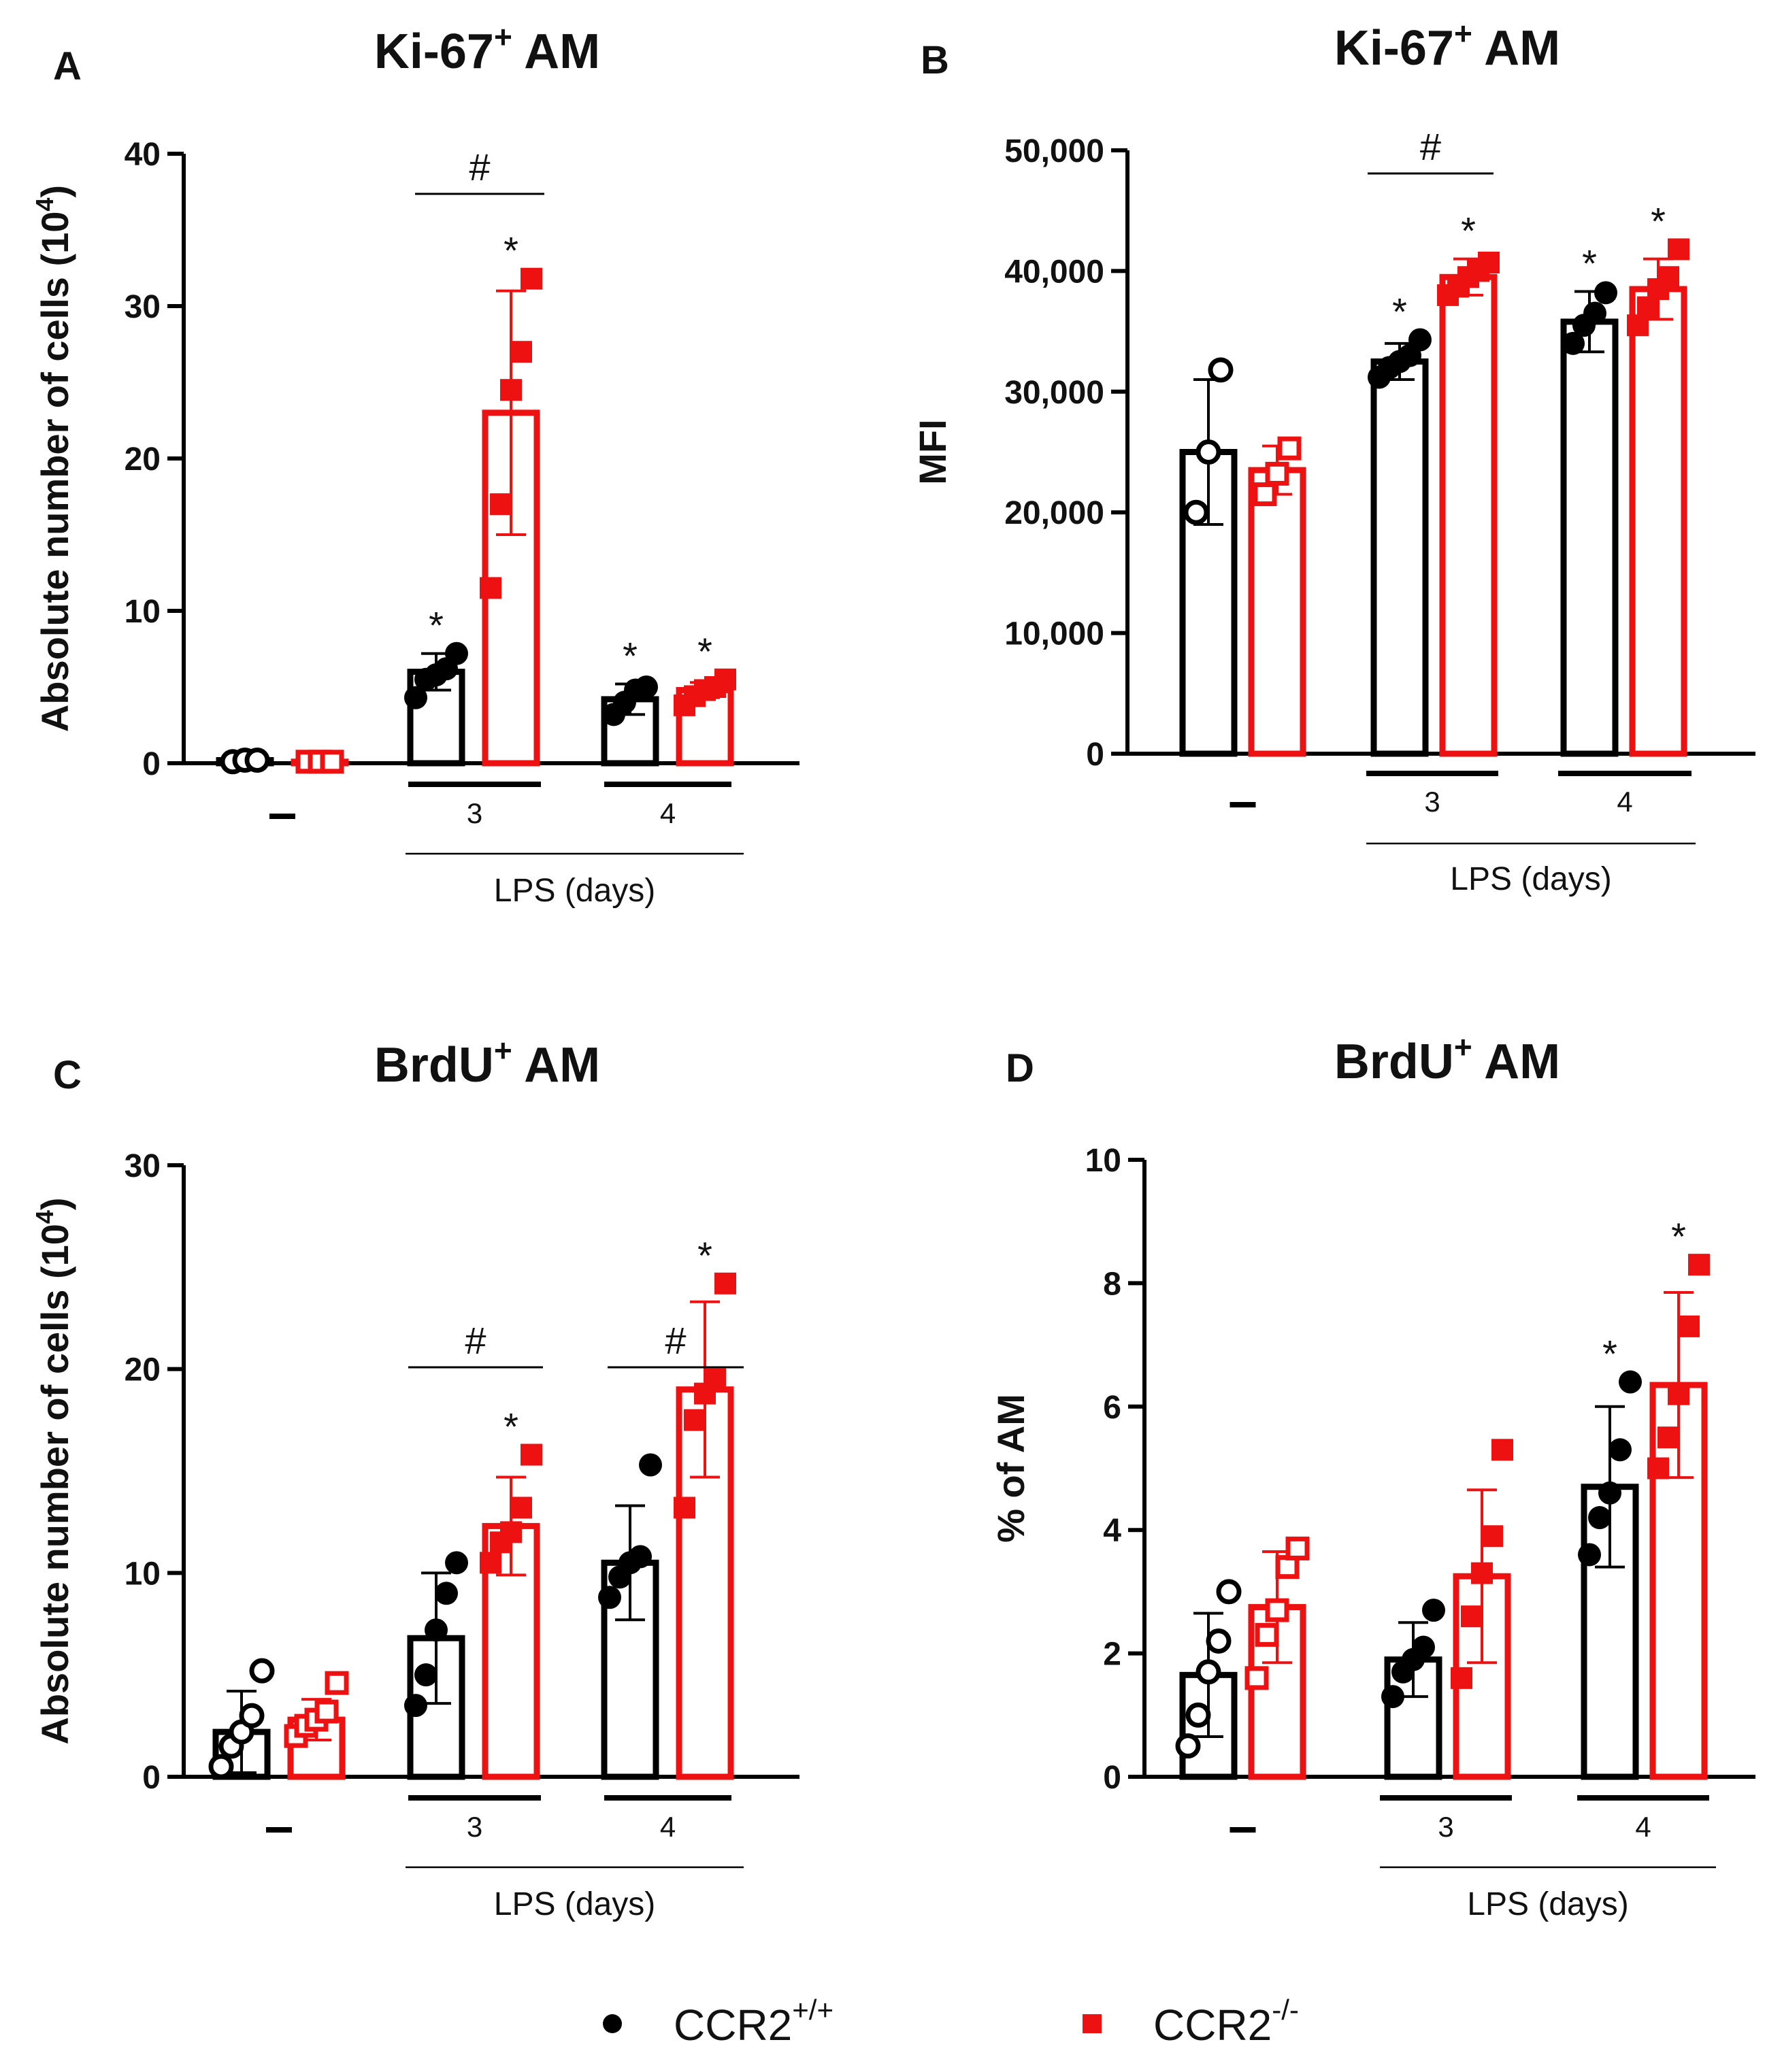  I want to click on panel-letter: A, so click(67, 66).